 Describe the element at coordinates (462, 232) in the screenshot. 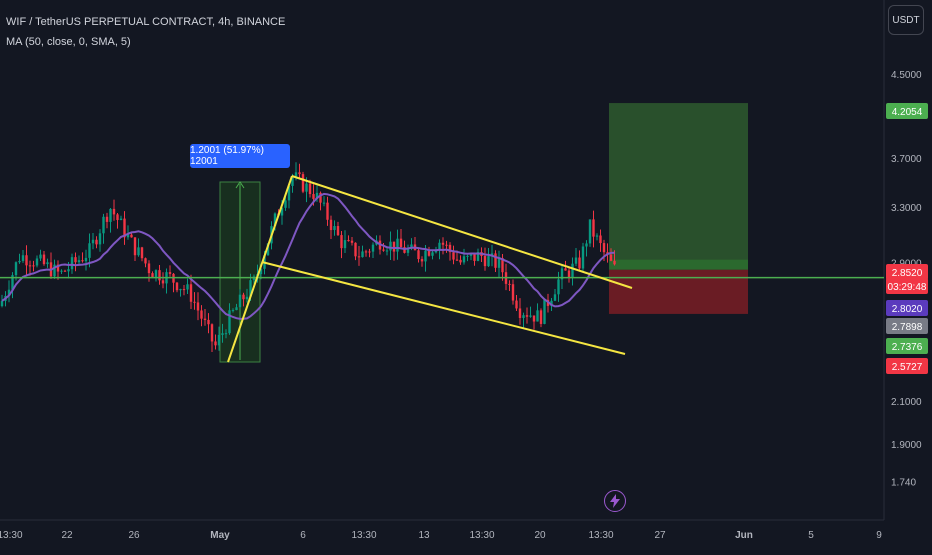

I see `channel-upper-line` at that location.